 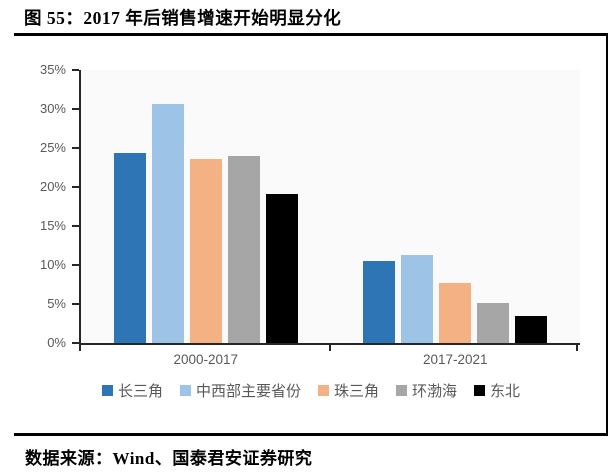 I want to click on legend-item: 中西部主要省份, so click(x=240, y=390).